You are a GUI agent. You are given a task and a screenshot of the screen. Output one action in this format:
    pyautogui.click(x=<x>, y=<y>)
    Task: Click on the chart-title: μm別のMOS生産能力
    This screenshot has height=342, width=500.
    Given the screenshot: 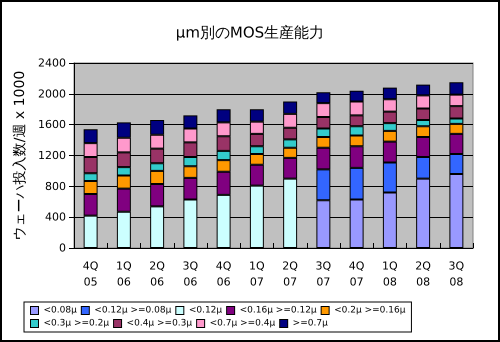 What is the action you would take?
    pyautogui.click(x=250, y=33)
    